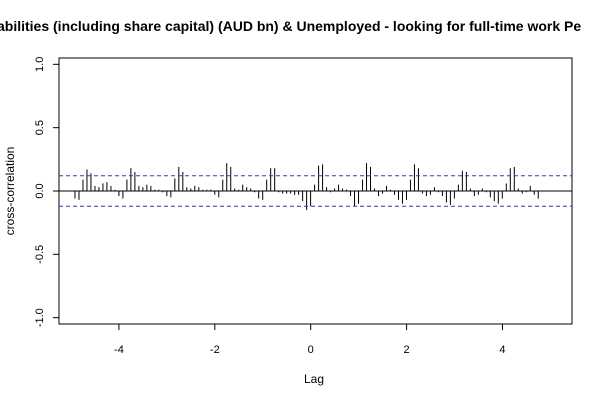  I want to click on ccf-bars, so click(306, 186).